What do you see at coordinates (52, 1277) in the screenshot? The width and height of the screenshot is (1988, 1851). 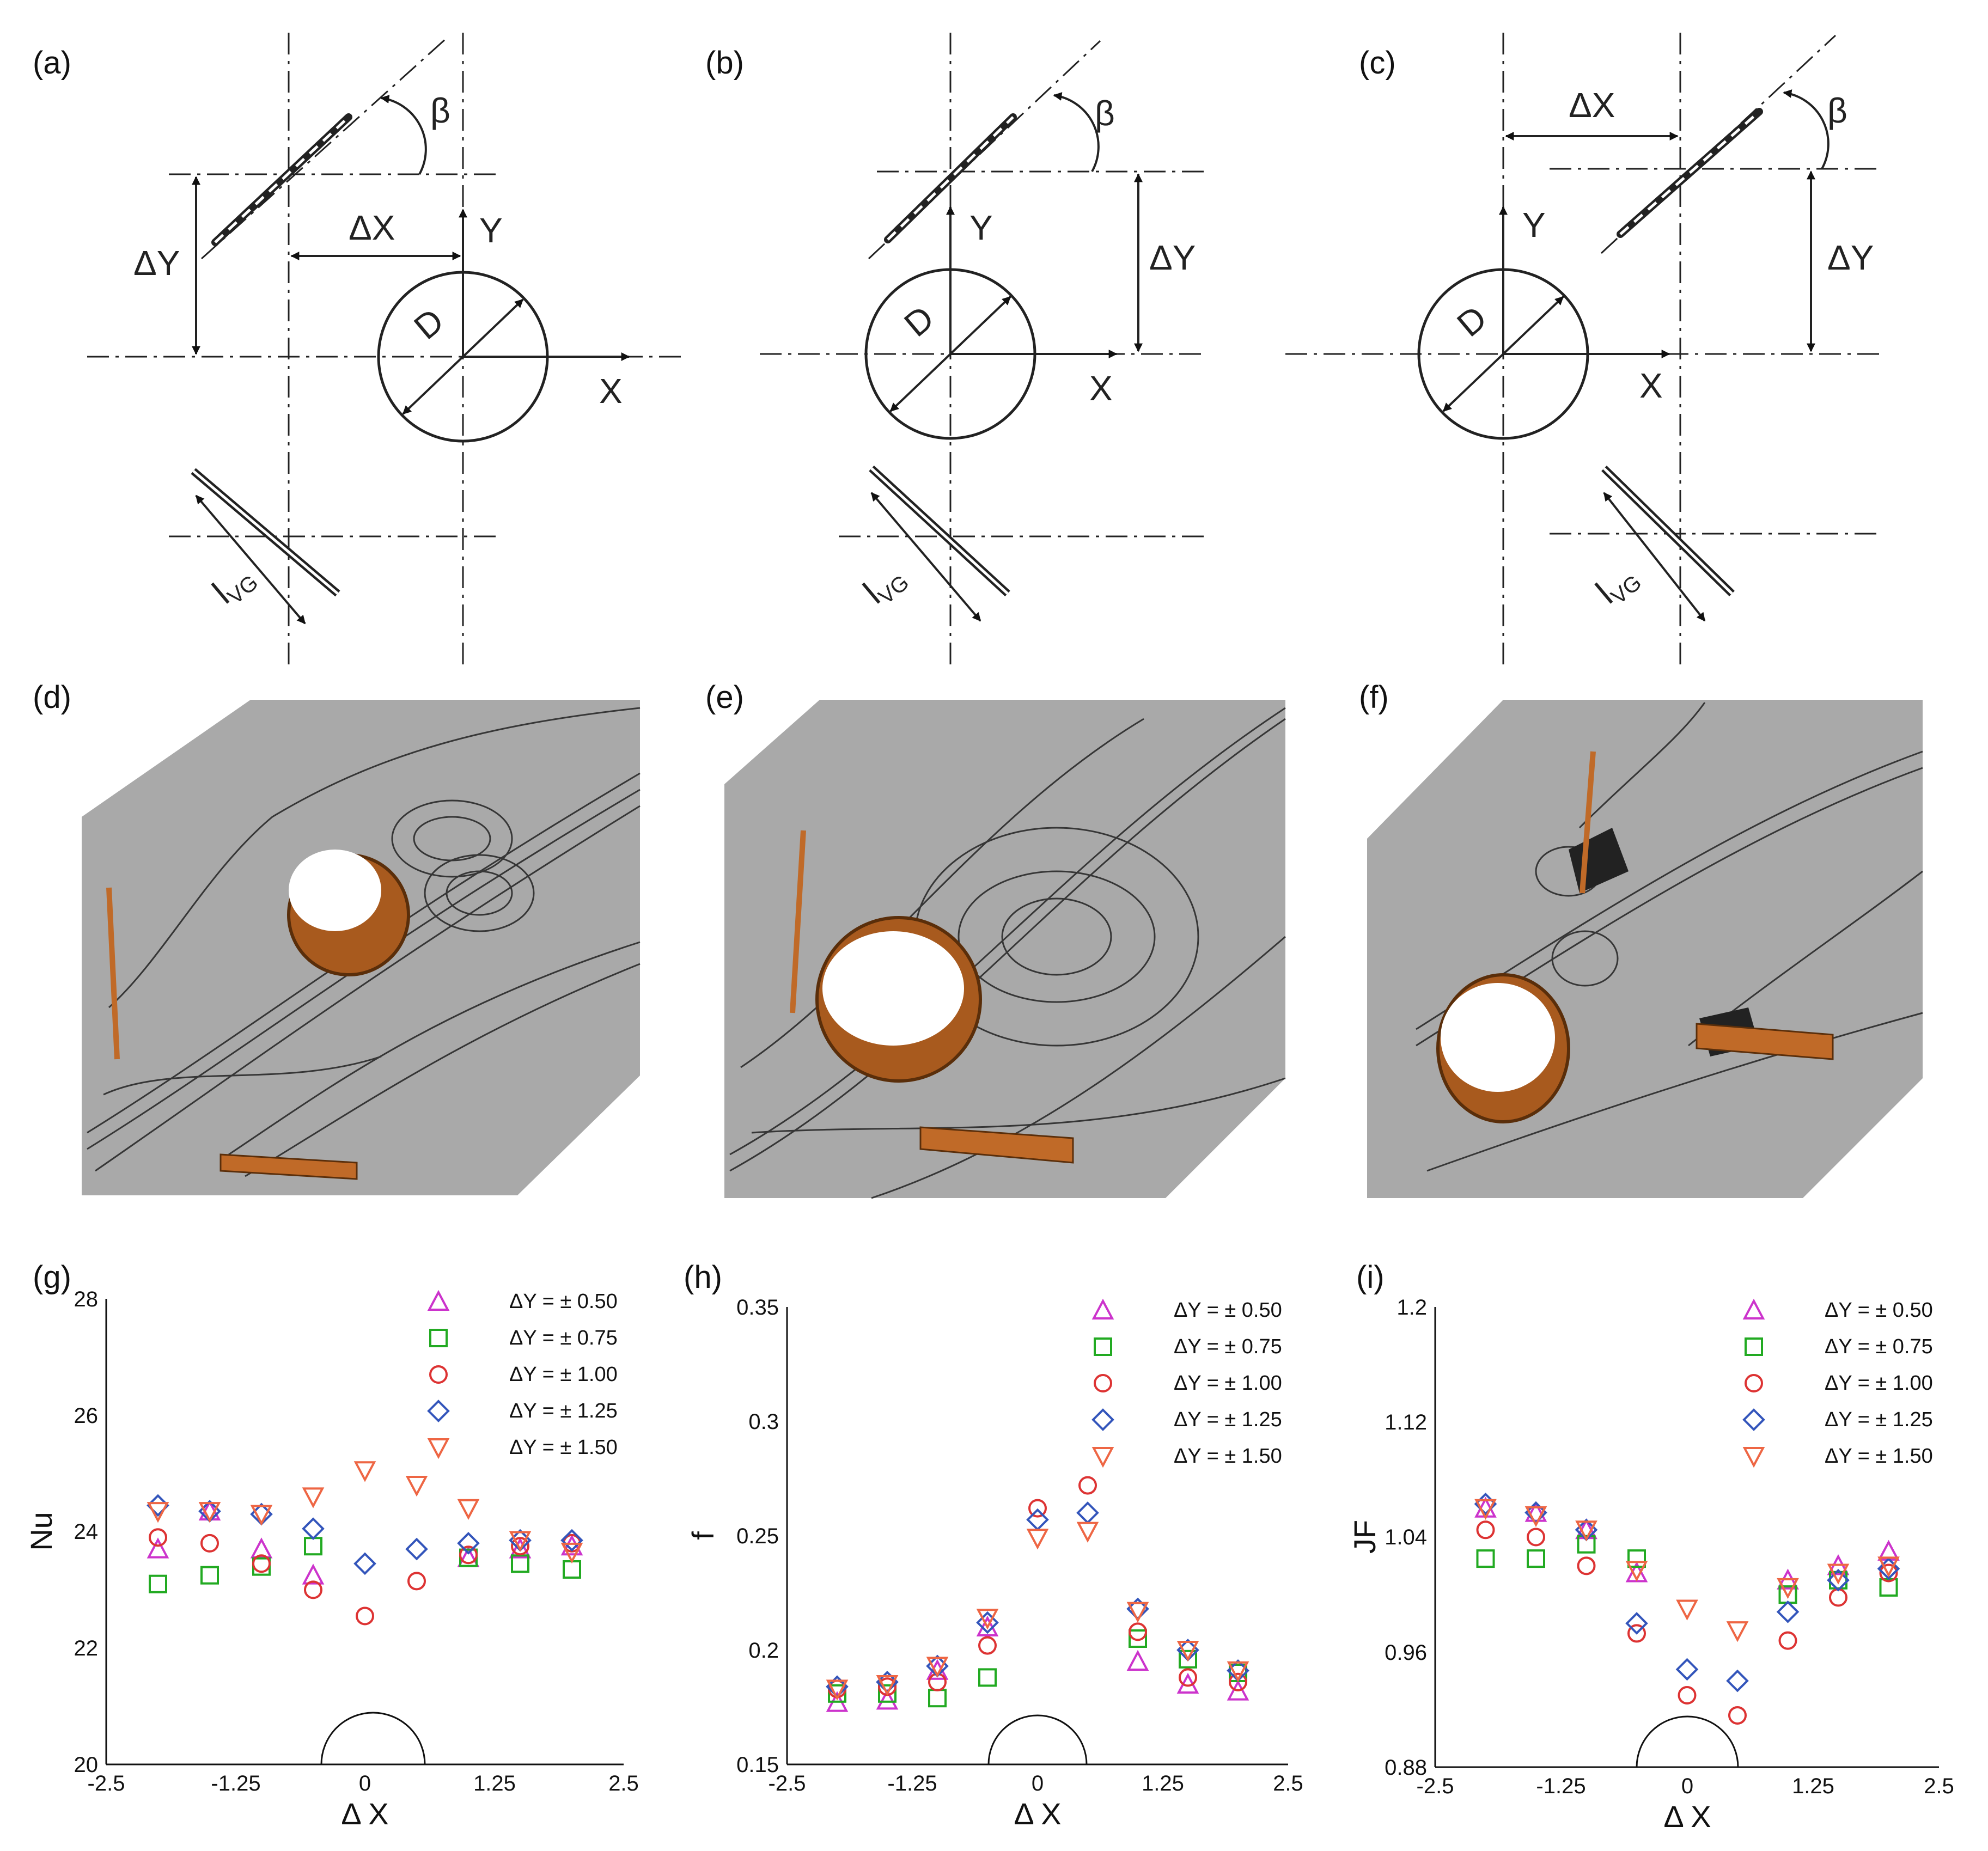 I see `panel-tag-g: (g)` at bounding box center [52, 1277].